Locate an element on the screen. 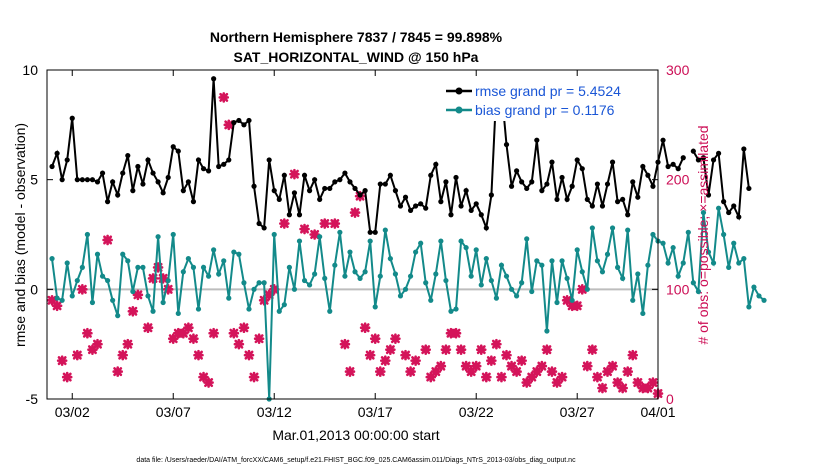 The width and height of the screenshot is (830, 470). x-tick-label-1: 03/07 is located at coordinates (173, 412).